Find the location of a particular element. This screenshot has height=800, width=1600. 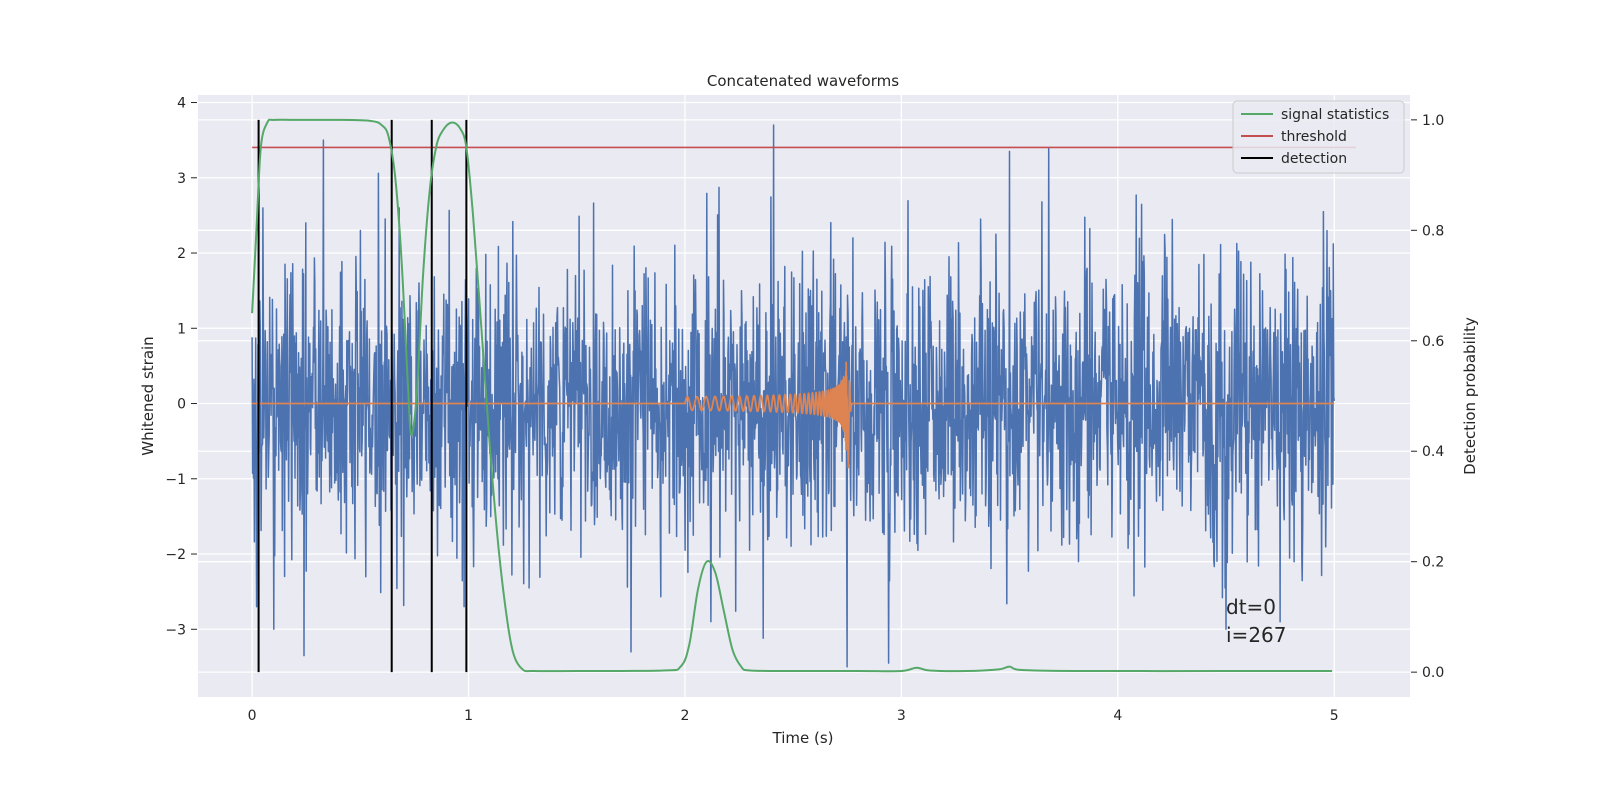

chart-title: Concatenated waveforms is located at coordinates (803, 81).